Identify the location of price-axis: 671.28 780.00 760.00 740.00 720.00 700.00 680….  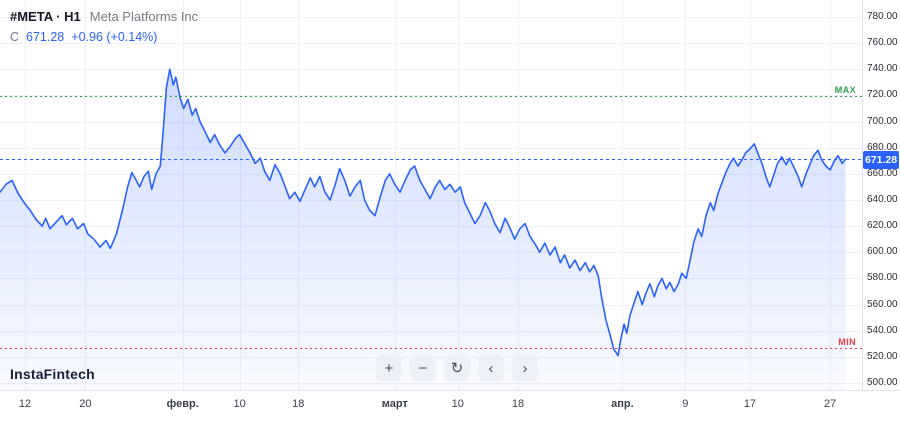
(881, 195).